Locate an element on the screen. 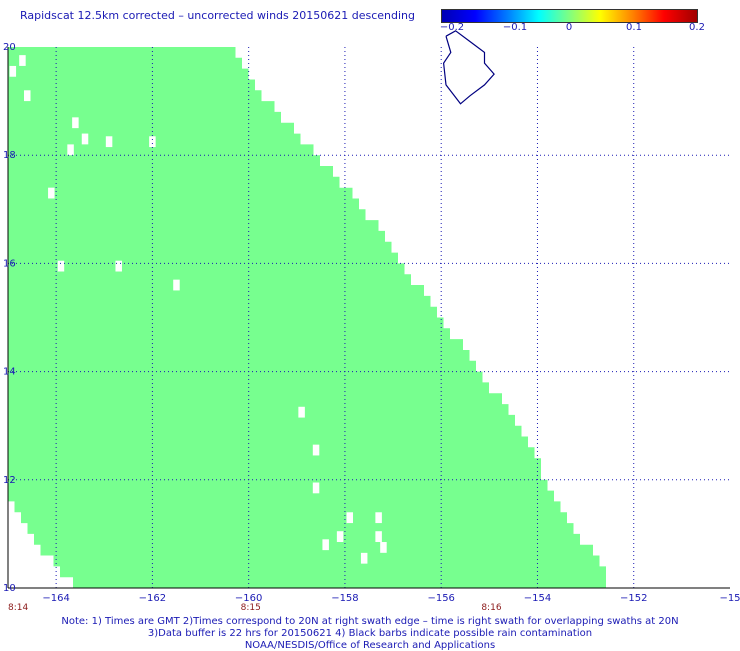 This screenshot has height=651, width=740. x-tick-label: −154 is located at coordinates (537, 598).